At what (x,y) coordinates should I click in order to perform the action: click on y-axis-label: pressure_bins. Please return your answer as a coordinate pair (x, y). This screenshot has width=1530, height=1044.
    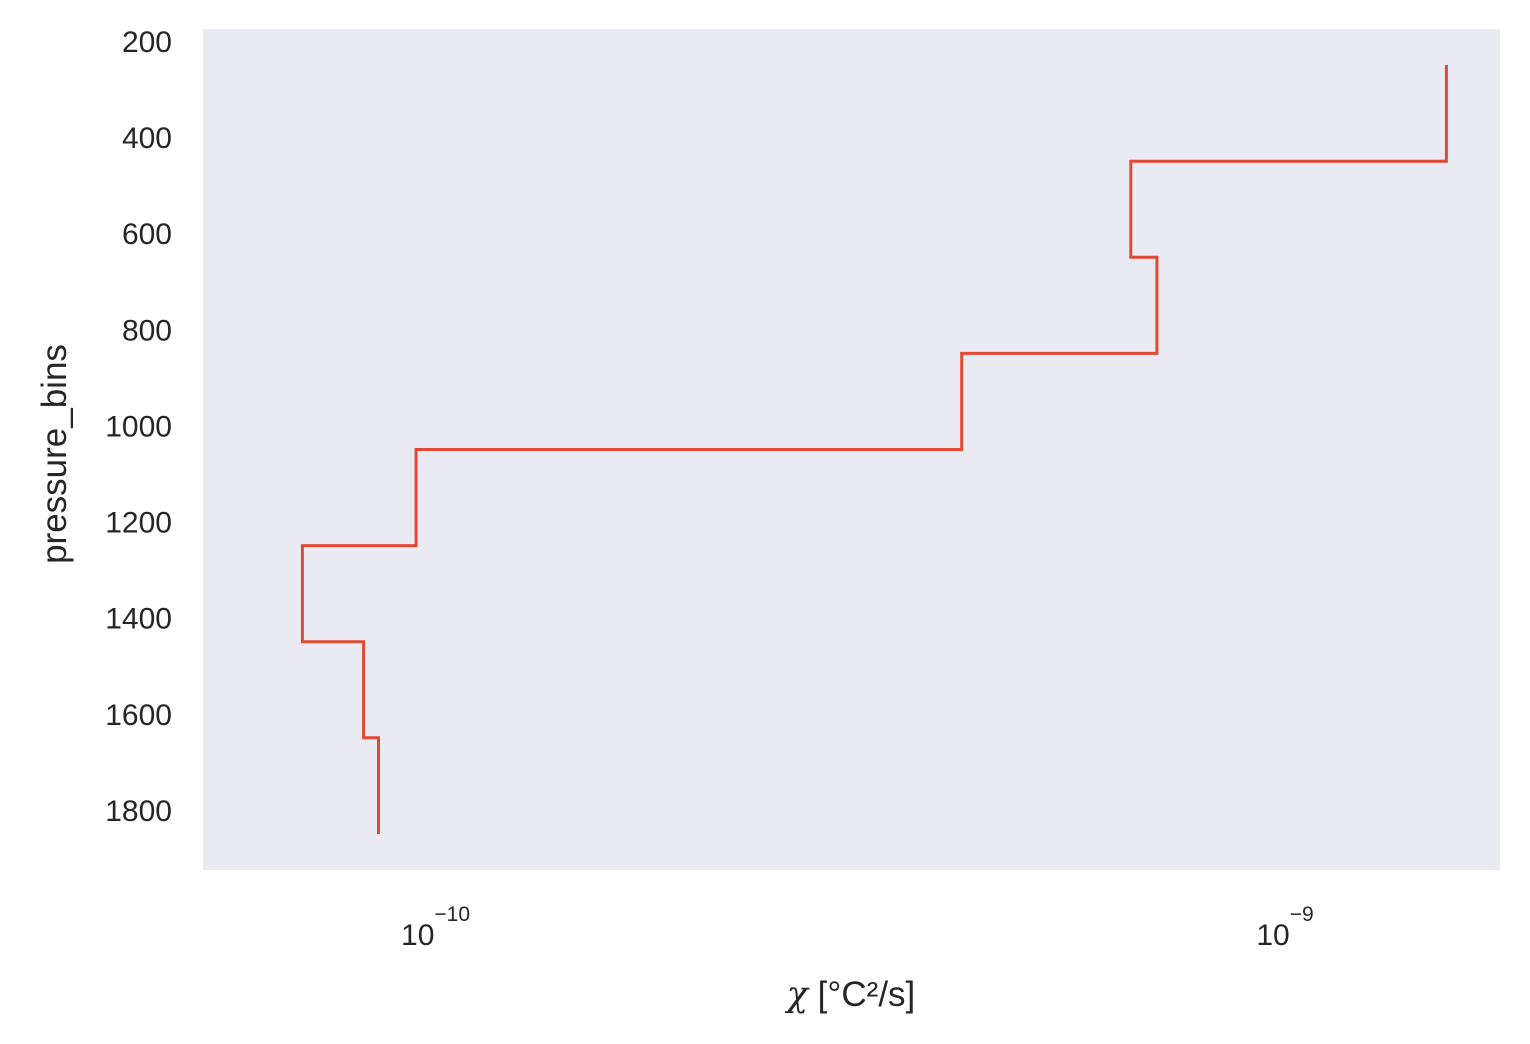
    Looking at the image, I should click on (54, 454).